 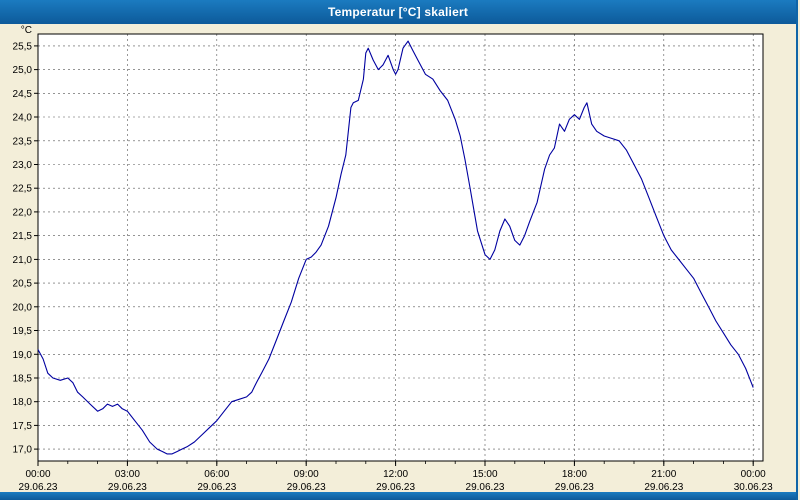 What do you see at coordinates (484, 474) in the screenshot?
I see `svg-text: 15:00` at bounding box center [484, 474].